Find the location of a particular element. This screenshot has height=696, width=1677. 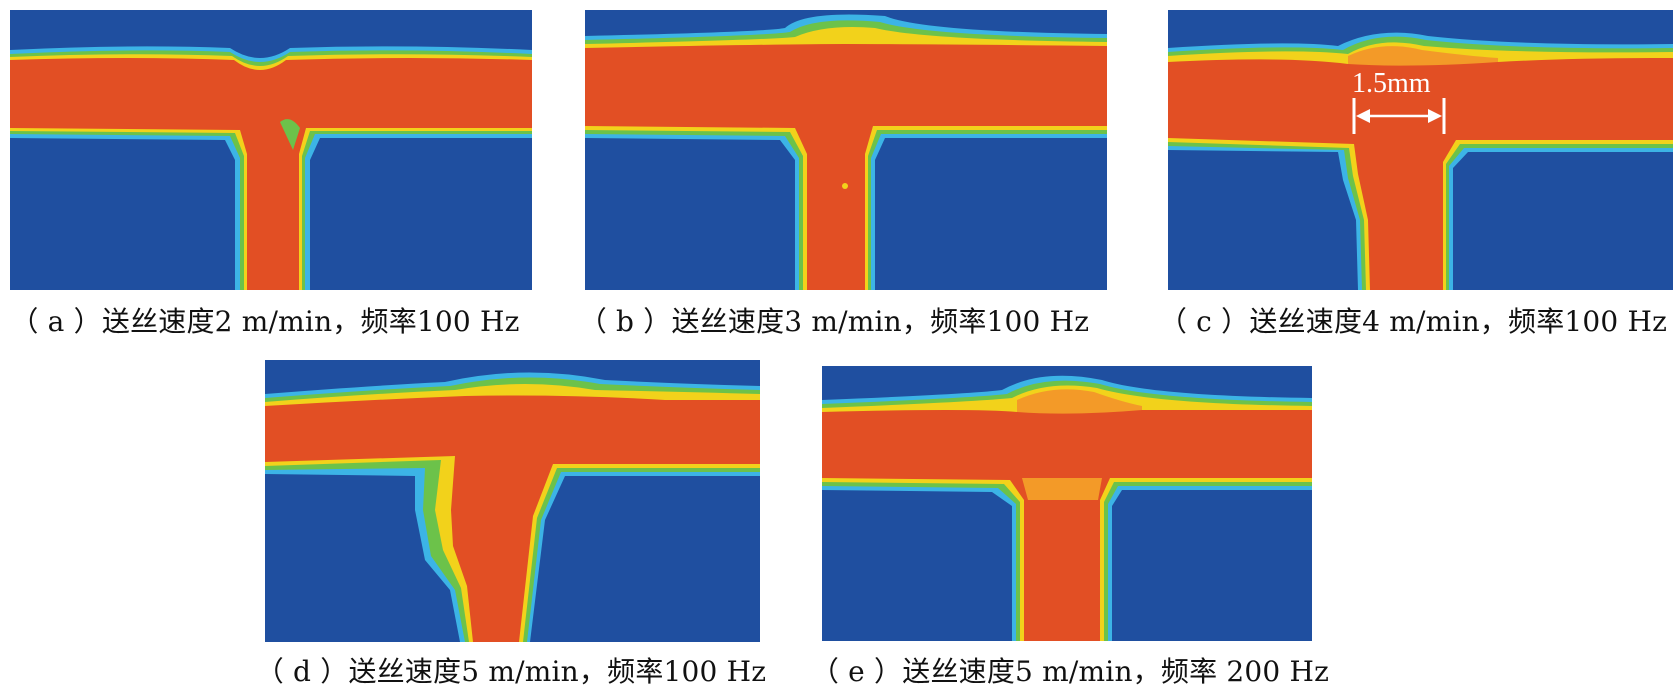

panel-b is located at coordinates (846, 150).